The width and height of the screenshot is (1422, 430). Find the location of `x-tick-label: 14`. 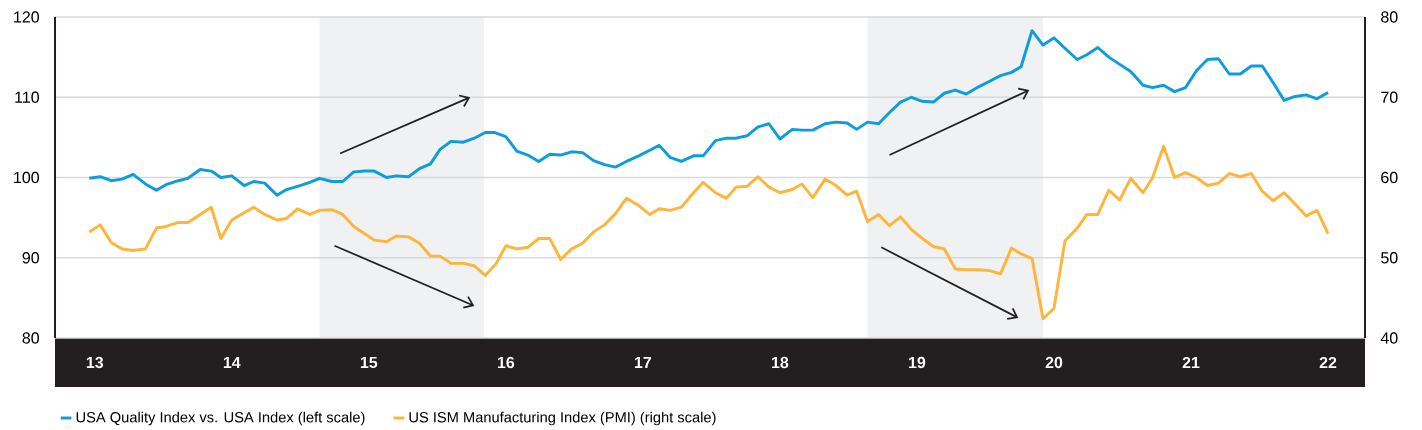

x-tick-label: 14 is located at coordinates (232, 362).